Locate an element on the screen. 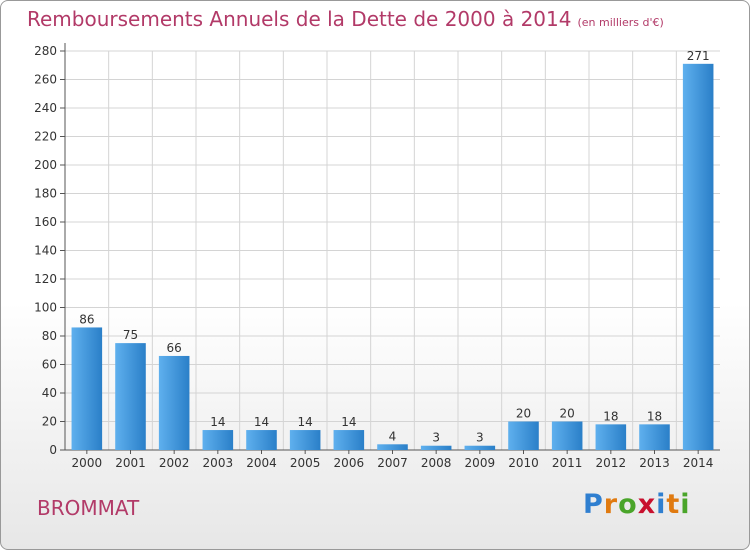  data-label: 4 is located at coordinates (393, 436).